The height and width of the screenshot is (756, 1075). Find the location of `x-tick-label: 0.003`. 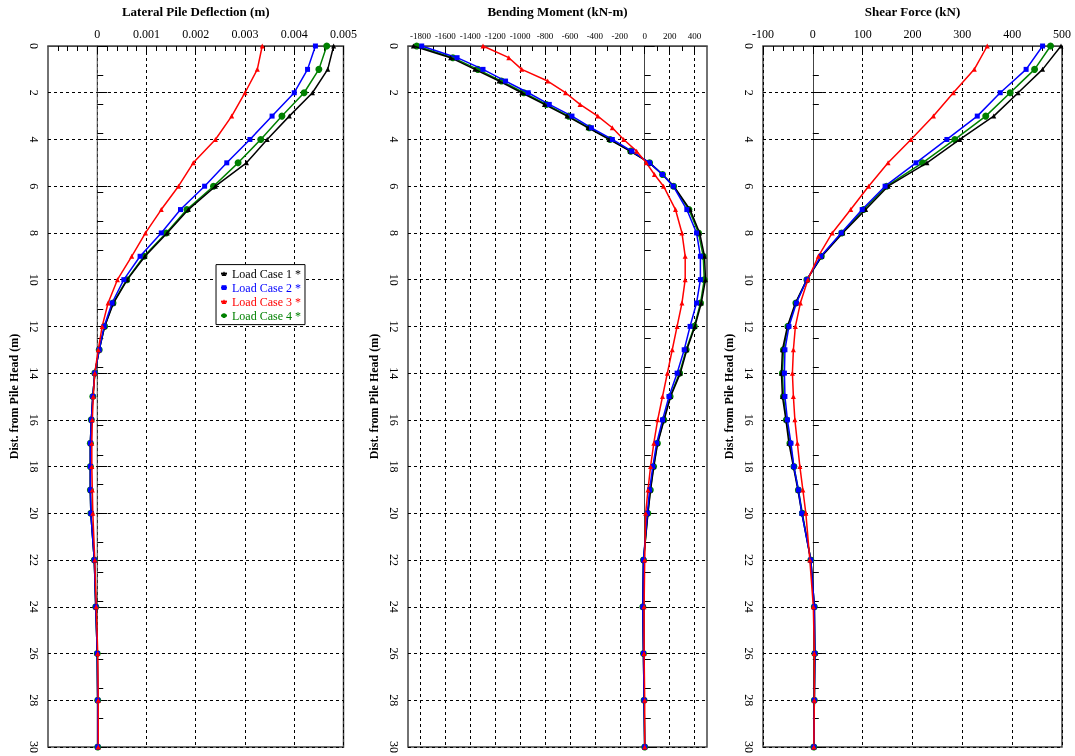

x-tick-label: 0.003 is located at coordinates (245, 34).